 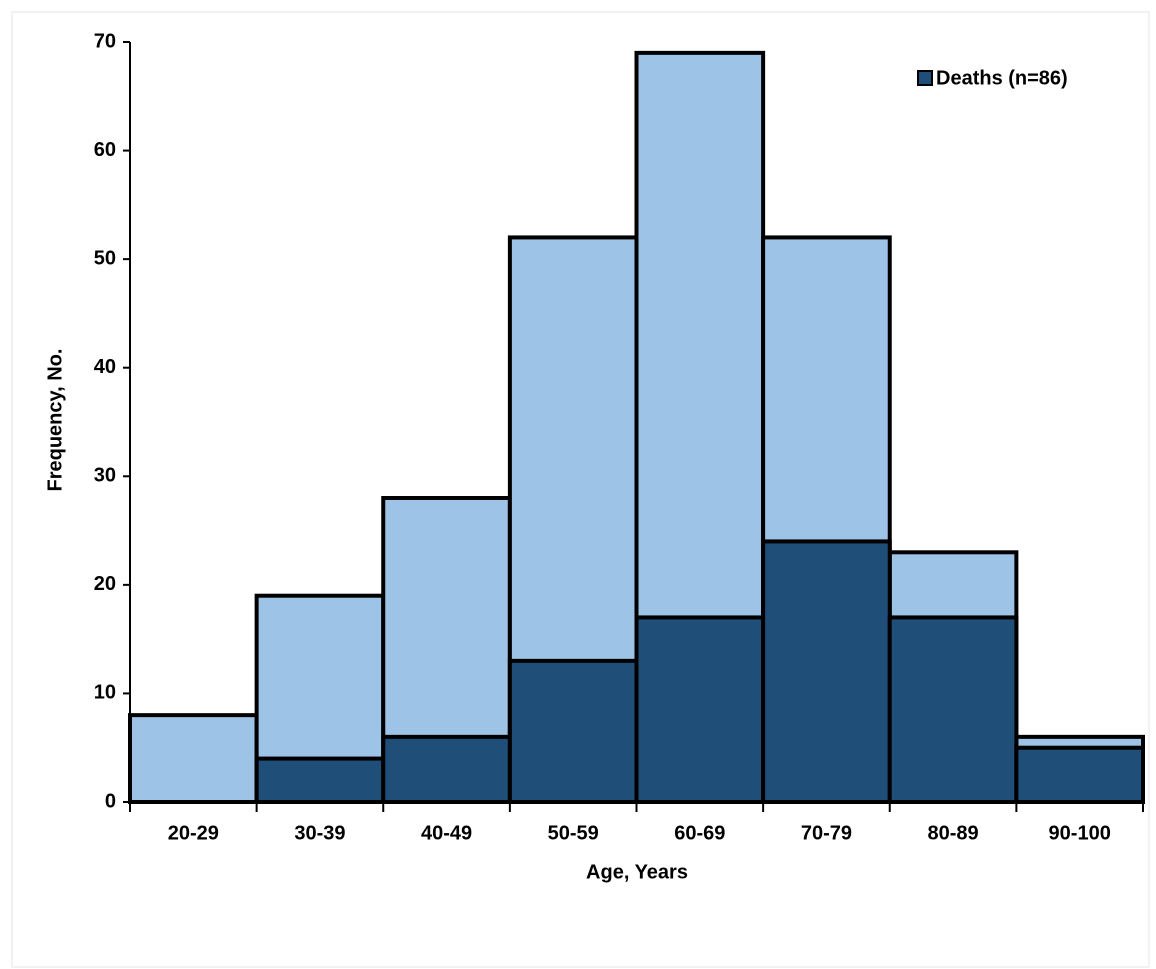 I want to click on y-tick-label: 60, so click(x=105, y=150).